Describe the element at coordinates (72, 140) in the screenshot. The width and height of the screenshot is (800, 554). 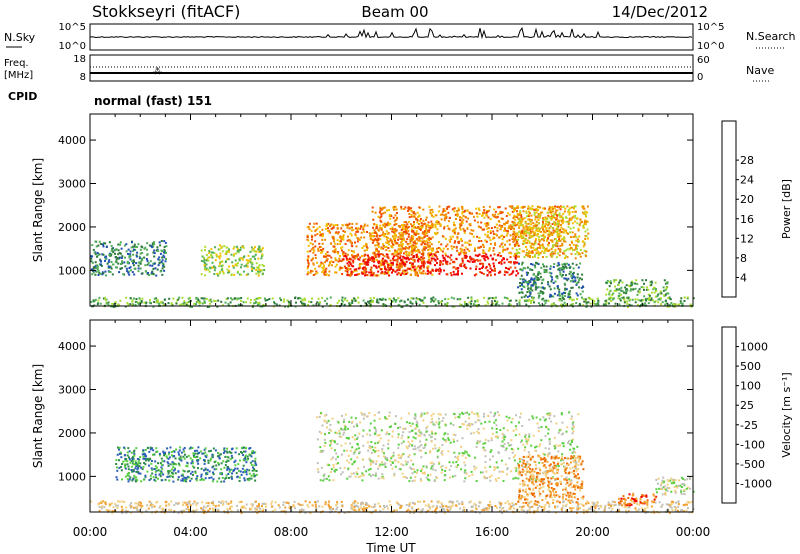
I see `y-tick-label: 4000` at that location.